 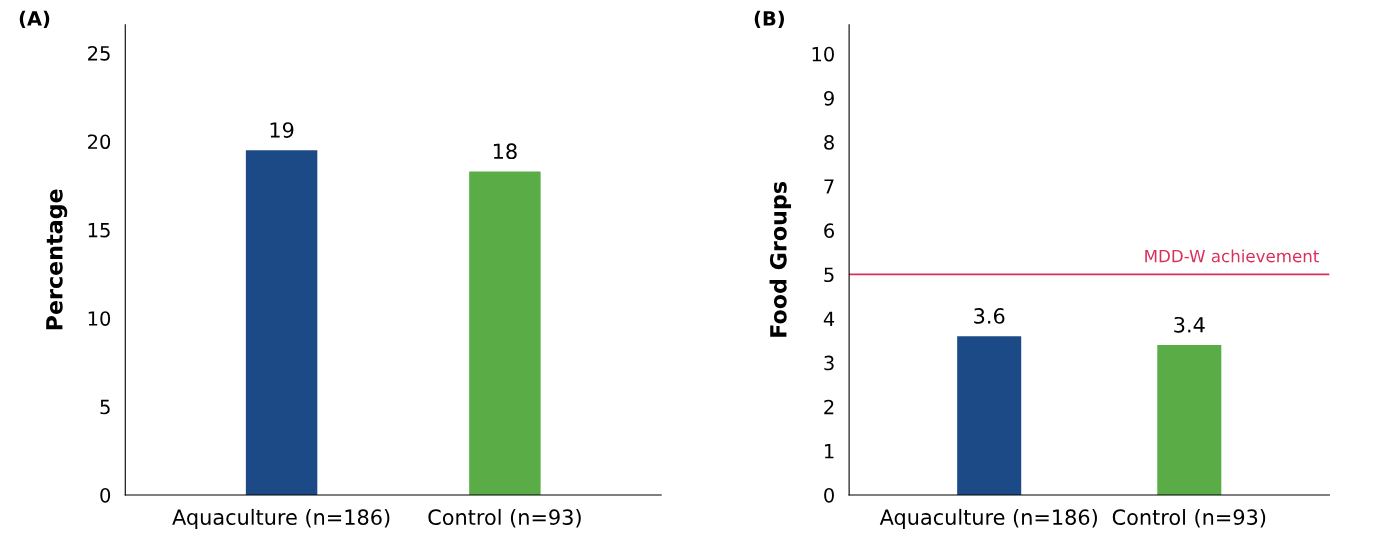 I want to click on y-tick-label: 1, so click(x=829, y=451).